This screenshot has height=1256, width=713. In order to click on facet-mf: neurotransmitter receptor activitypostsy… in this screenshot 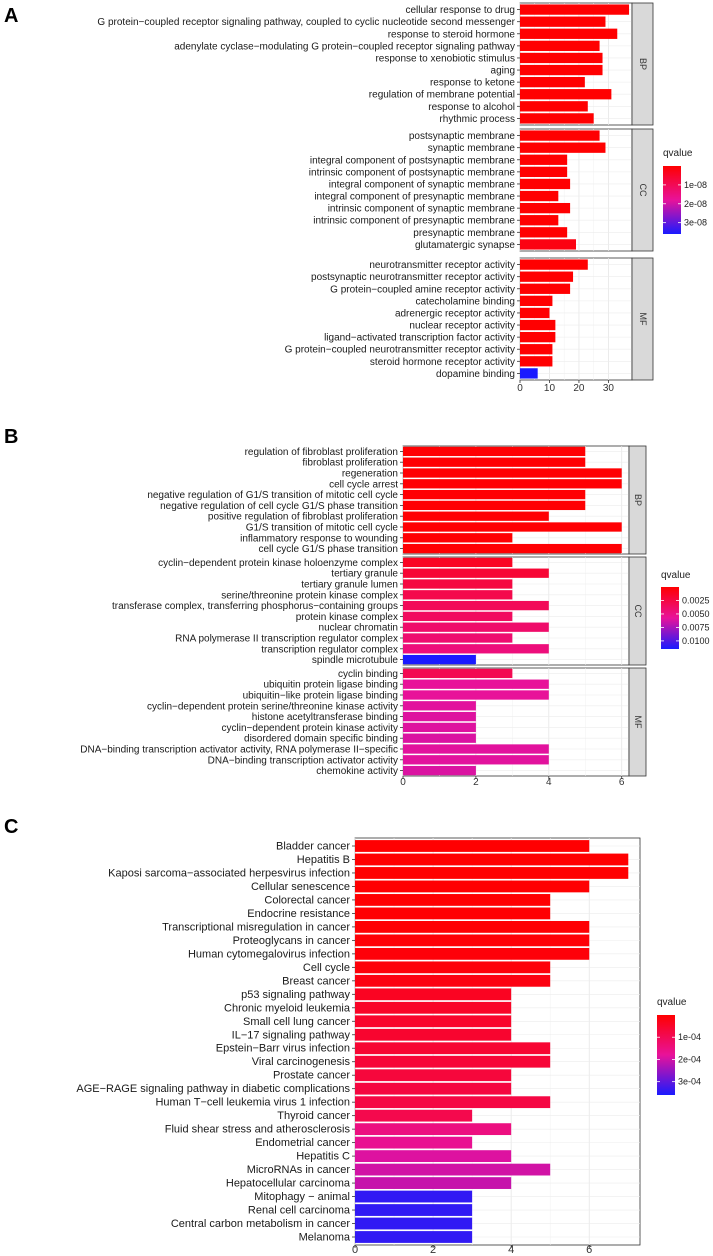, I will do `click(469, 319)`.